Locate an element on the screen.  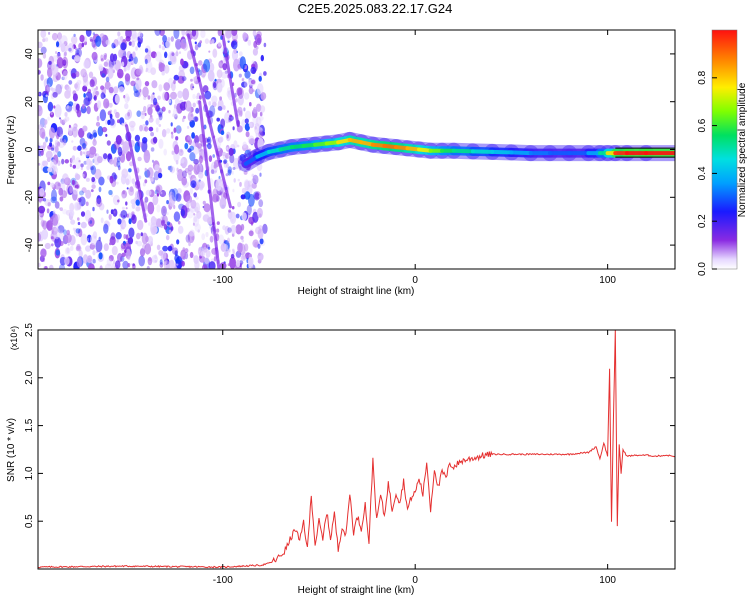
x-tick-label: -100 is located at coordinates (223, 580).